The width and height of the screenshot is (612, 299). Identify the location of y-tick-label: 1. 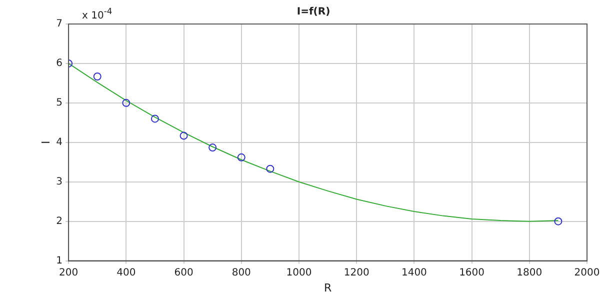
(59, 260).